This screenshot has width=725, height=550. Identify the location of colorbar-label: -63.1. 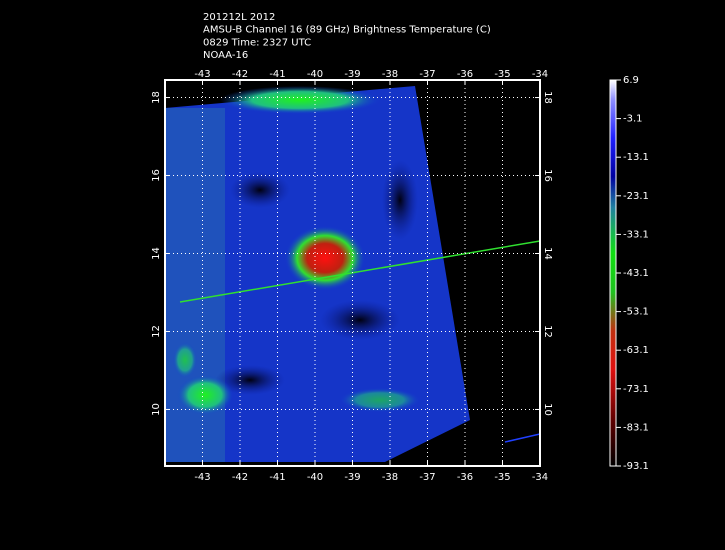
(636, 350).